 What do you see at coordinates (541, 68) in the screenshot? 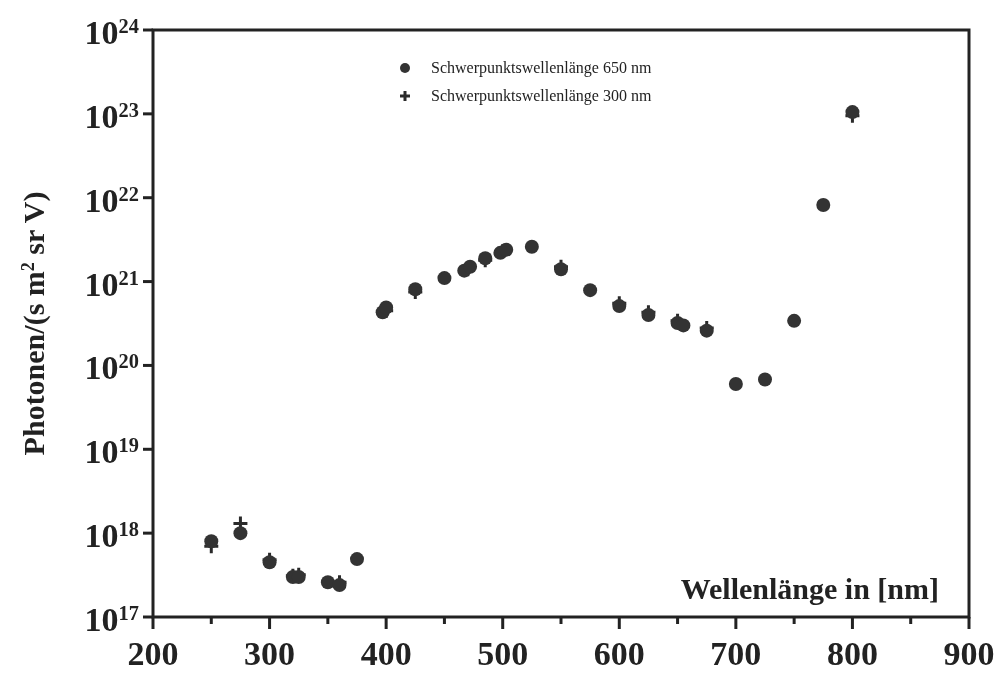
I see `legend-label: Schwerpunktswellenlänge 650 nm` at bounding box center [541, 68].